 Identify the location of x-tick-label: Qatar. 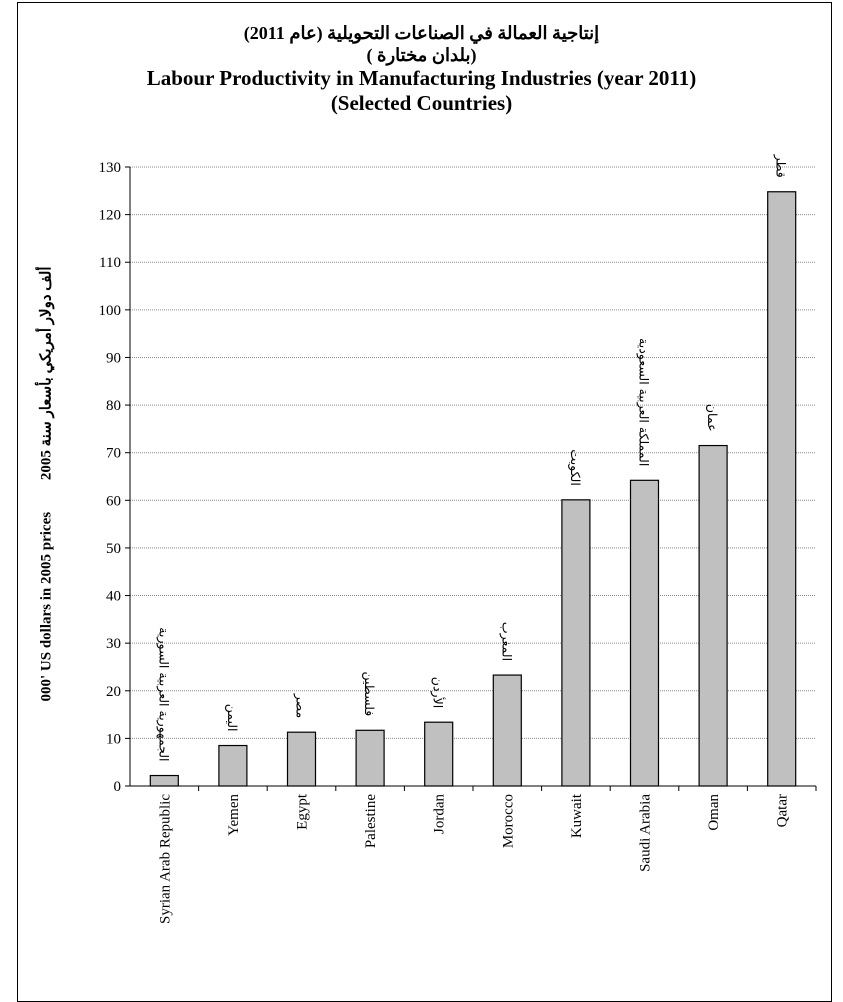
(783, 810).